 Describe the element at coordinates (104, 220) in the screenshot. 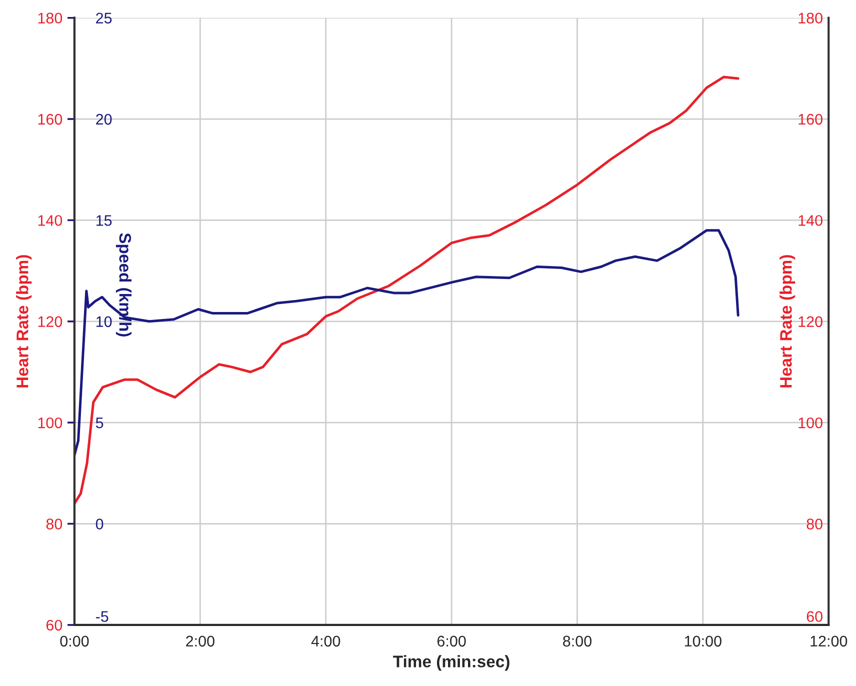

I see `y3-tick-label: 15` at that location.